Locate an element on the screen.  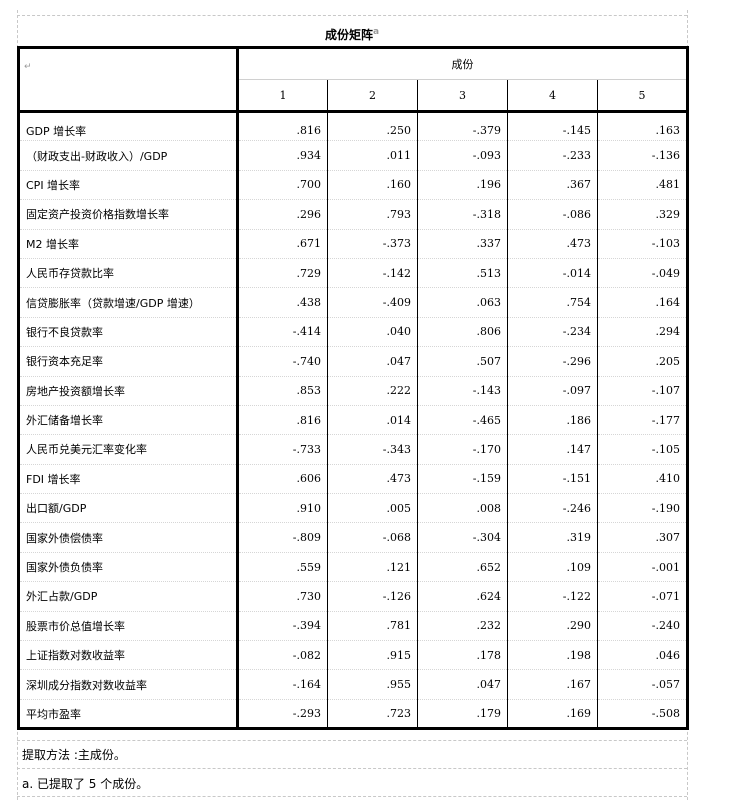
loading-cell: .513 is located at coordinates (462, 273).